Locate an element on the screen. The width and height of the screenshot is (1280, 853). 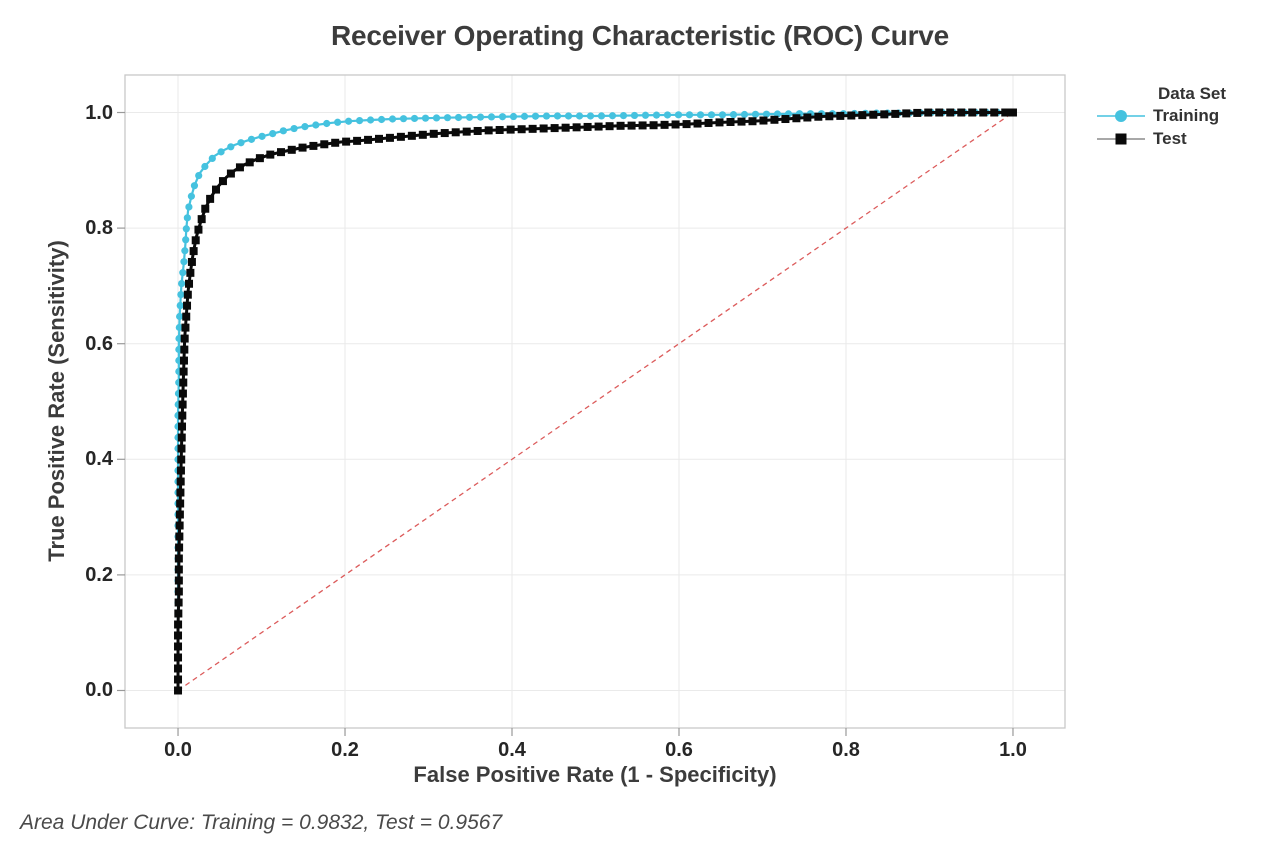
x-axis-label: False Positive Rate (1 - Specificity) is located at coordinates (595, 774).